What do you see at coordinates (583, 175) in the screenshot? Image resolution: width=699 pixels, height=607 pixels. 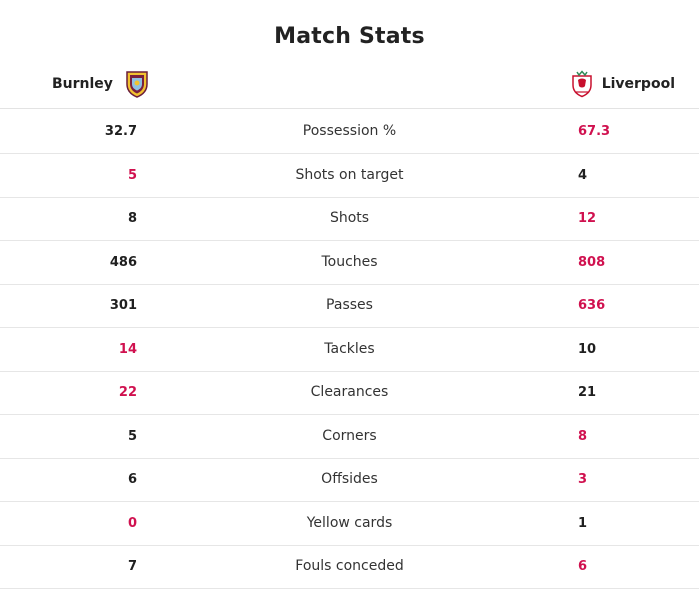 I see `away-stat-value: 4` at bounding box center [583, 175].